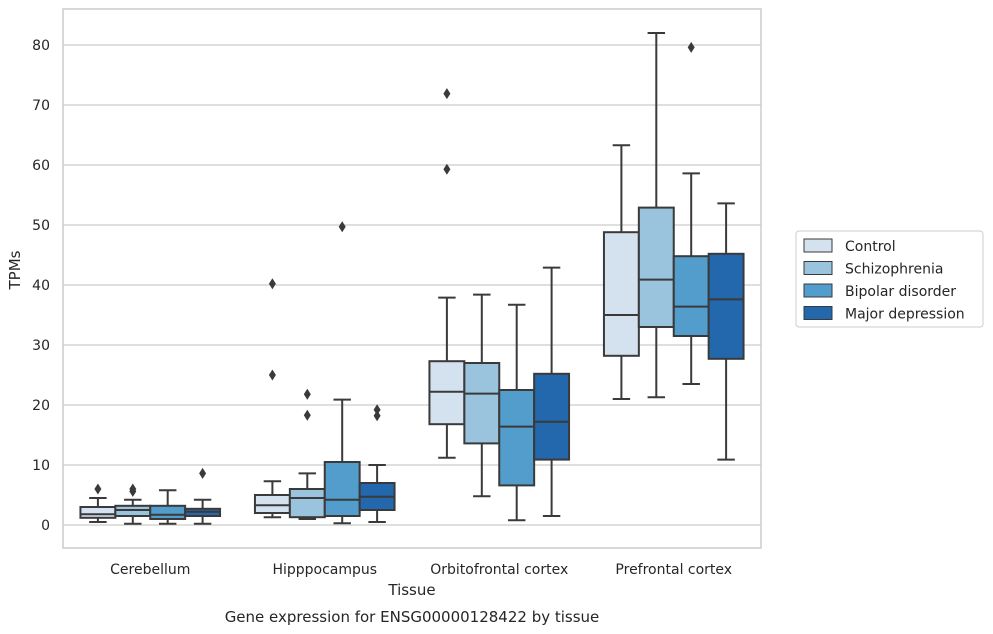 The height and width of the screenshot is (634, 993). I want to click on y-tick-label: 40, so click(41, 286).